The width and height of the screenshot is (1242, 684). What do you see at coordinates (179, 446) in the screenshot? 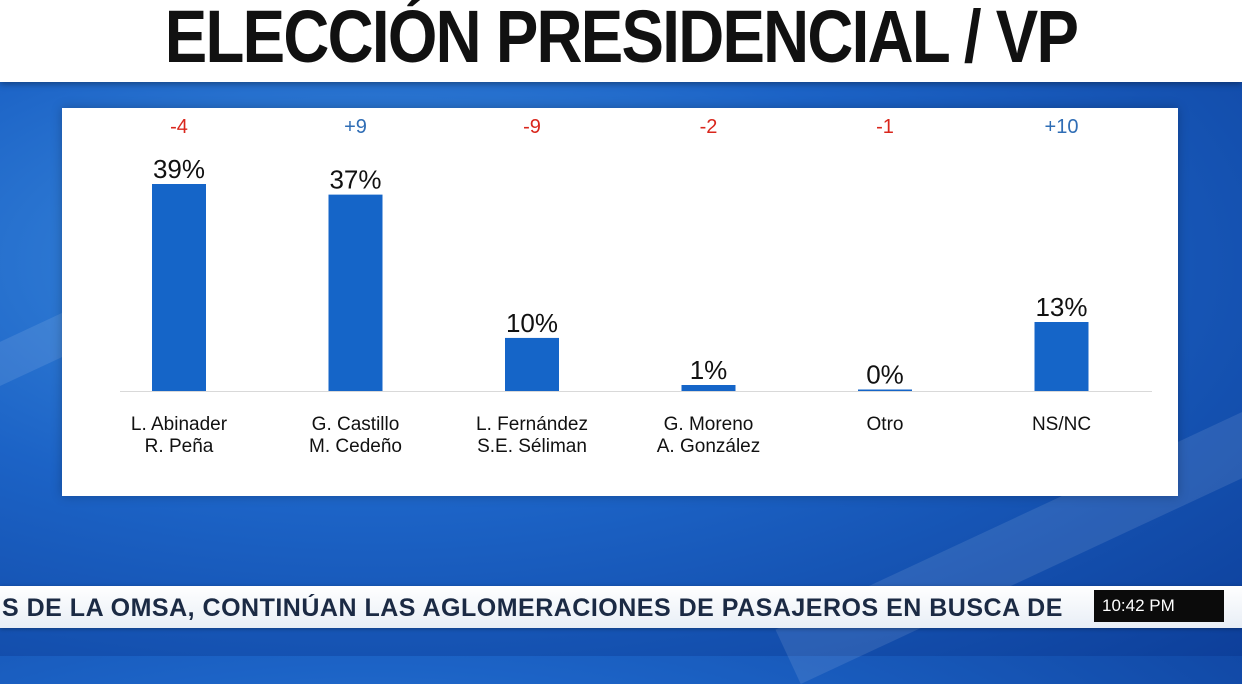
I see `category-label: R. Peña` at bounding box center [179, 446].